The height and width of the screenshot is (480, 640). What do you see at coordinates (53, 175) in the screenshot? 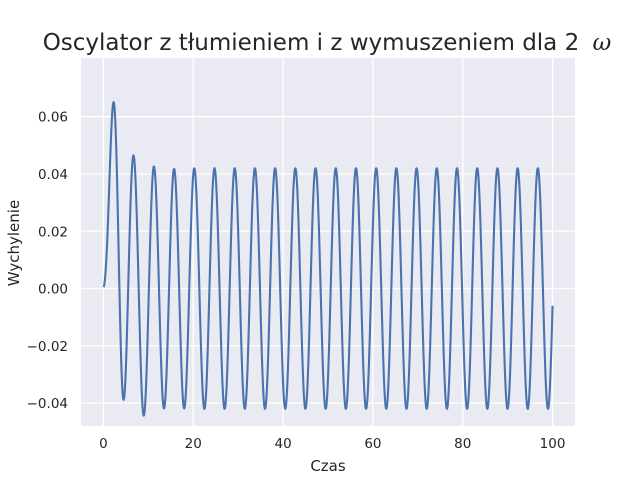
I see `y-tick-label: 0.04` at bounding box center [53, 175].